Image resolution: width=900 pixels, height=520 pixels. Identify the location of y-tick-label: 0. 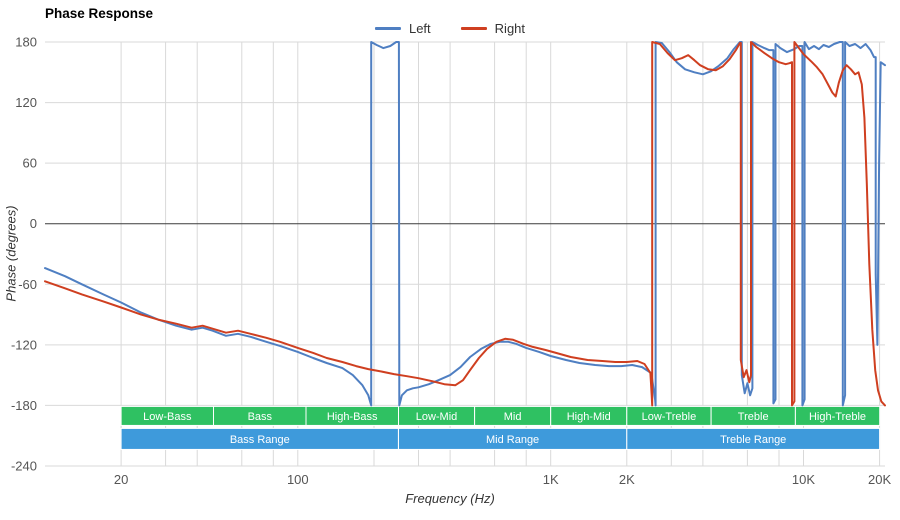
(33, 223).